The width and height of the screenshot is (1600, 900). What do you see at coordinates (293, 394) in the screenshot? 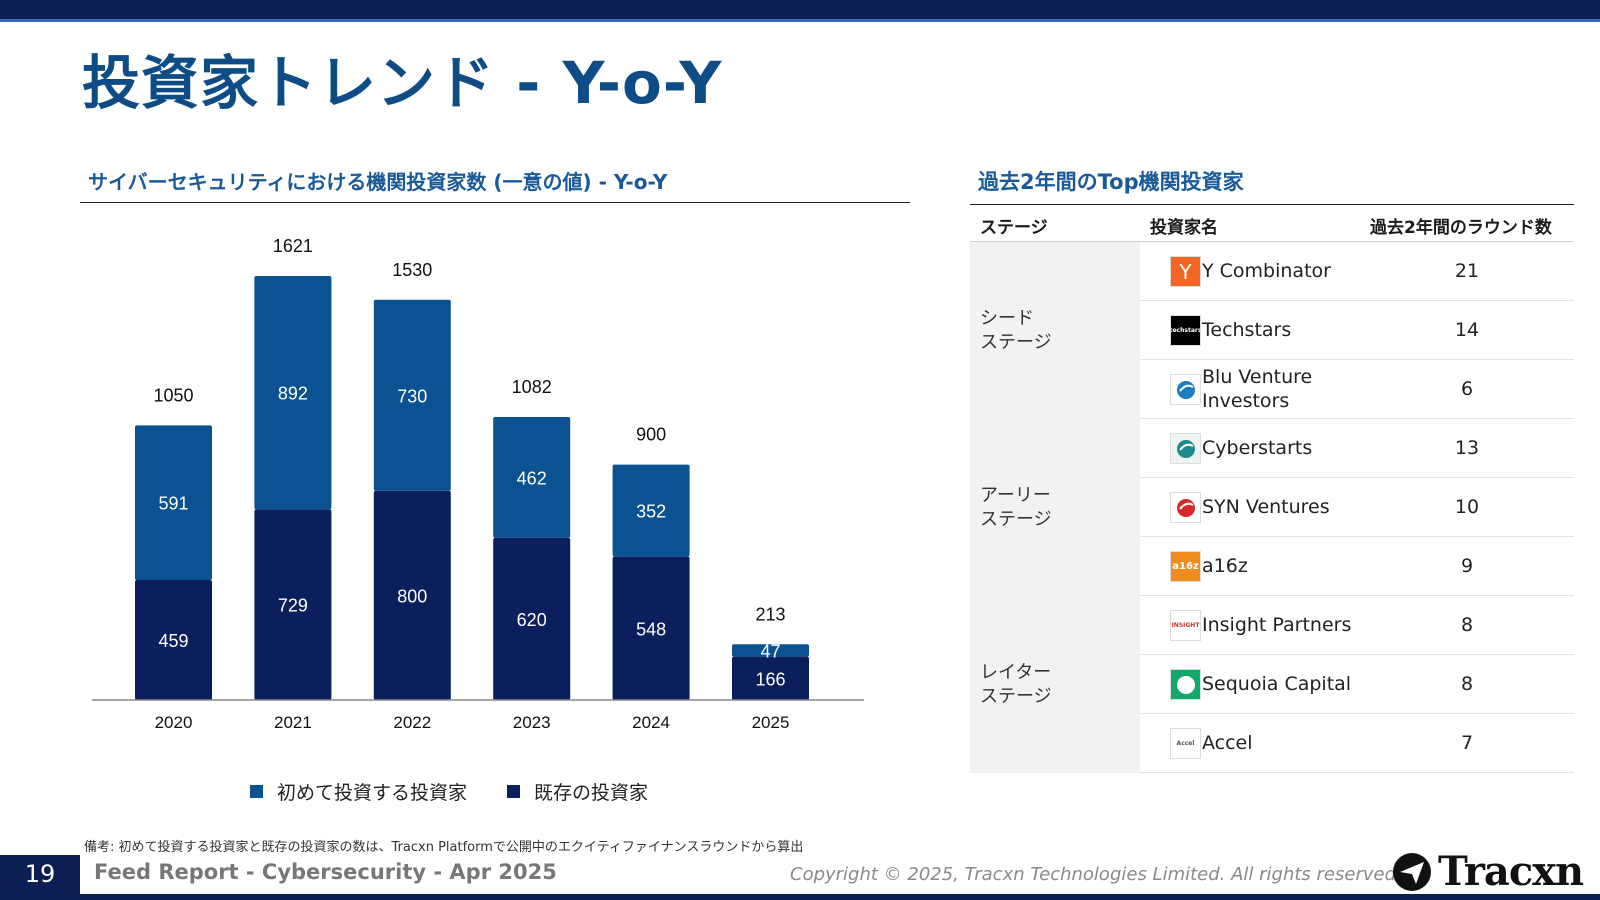
I see `bar-value-label: 892` at bounding box center [293, 394].